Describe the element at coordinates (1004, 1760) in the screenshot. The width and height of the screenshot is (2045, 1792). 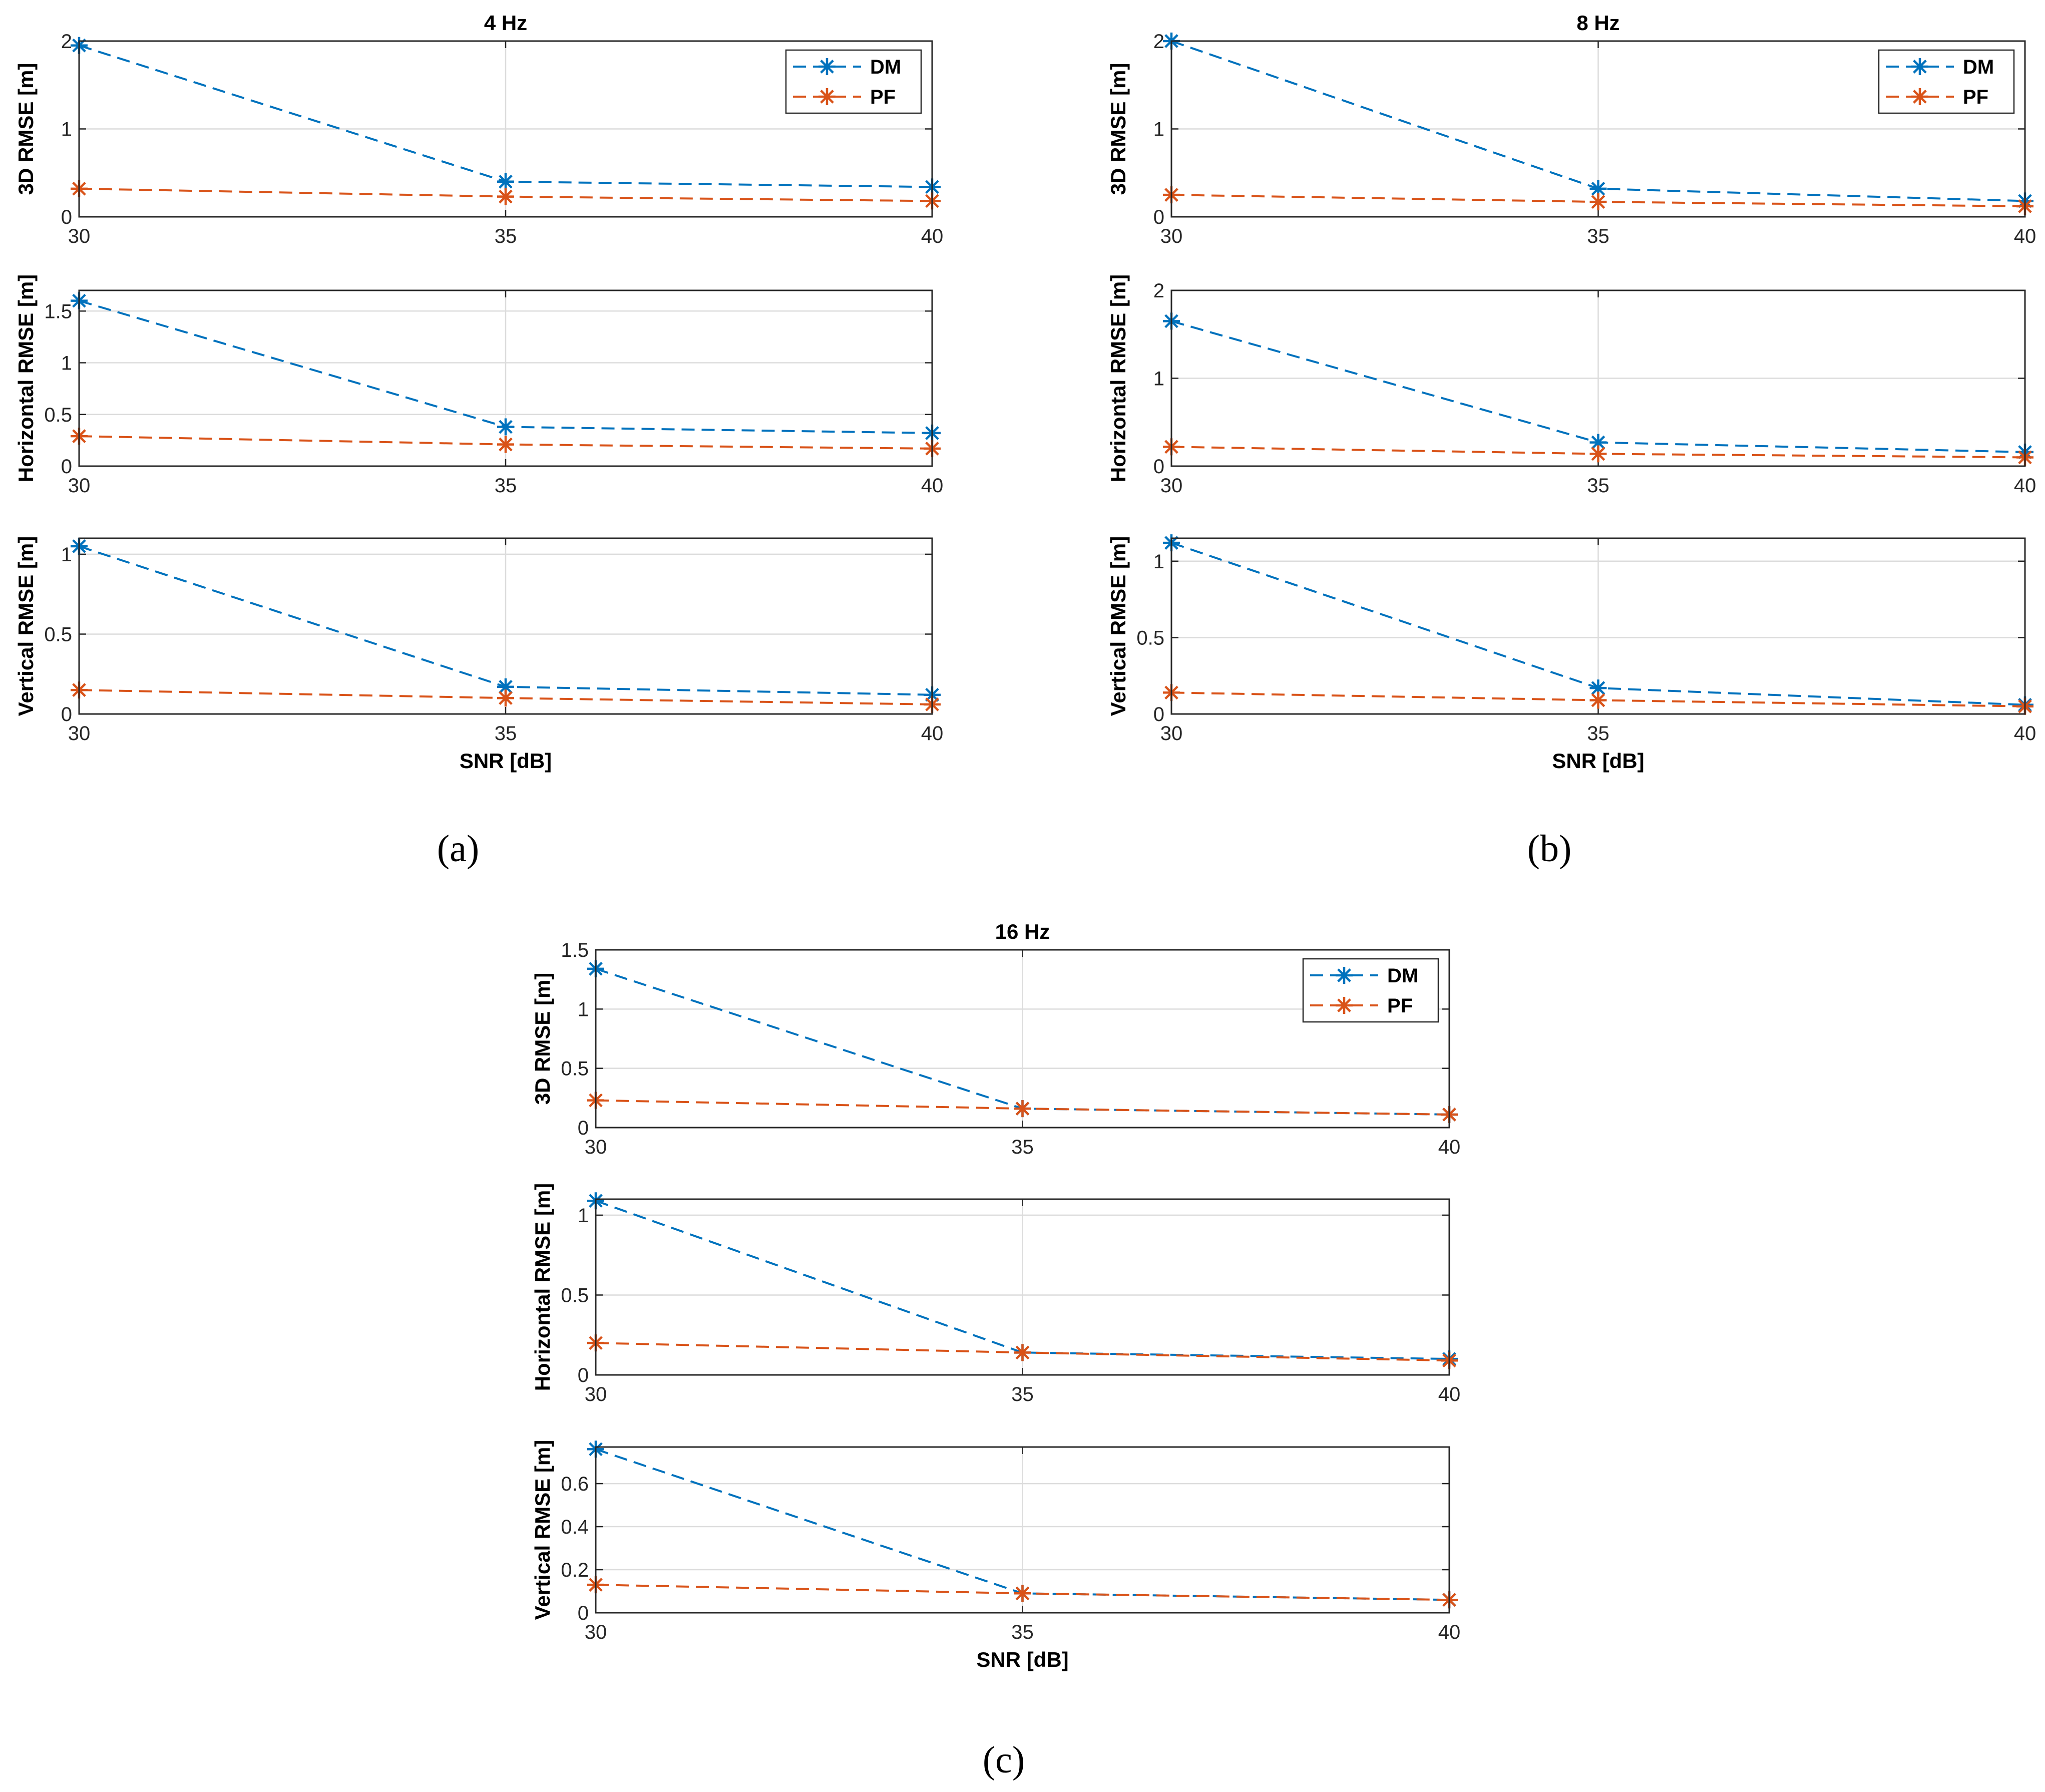
I see `caption-c: (c)` at that location.